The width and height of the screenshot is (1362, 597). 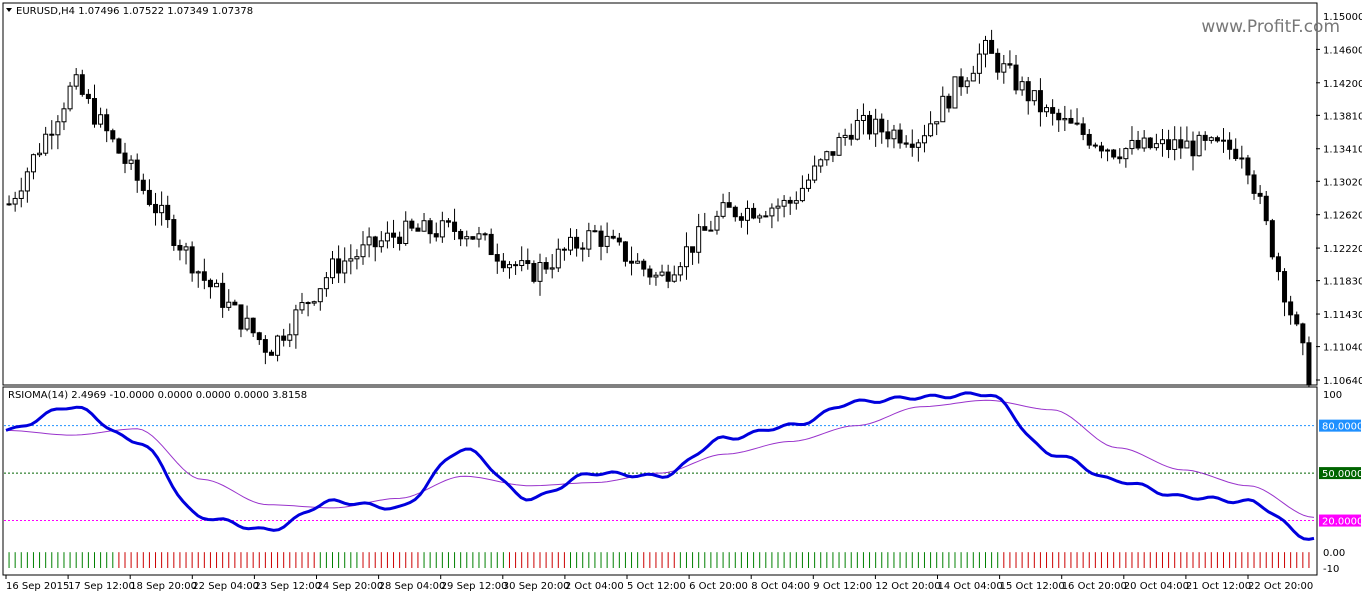 What do you see at coordinates (1342, 84) in the screenshot?
I see `price-label: 1.14200` at bounding box center [1342, 84].